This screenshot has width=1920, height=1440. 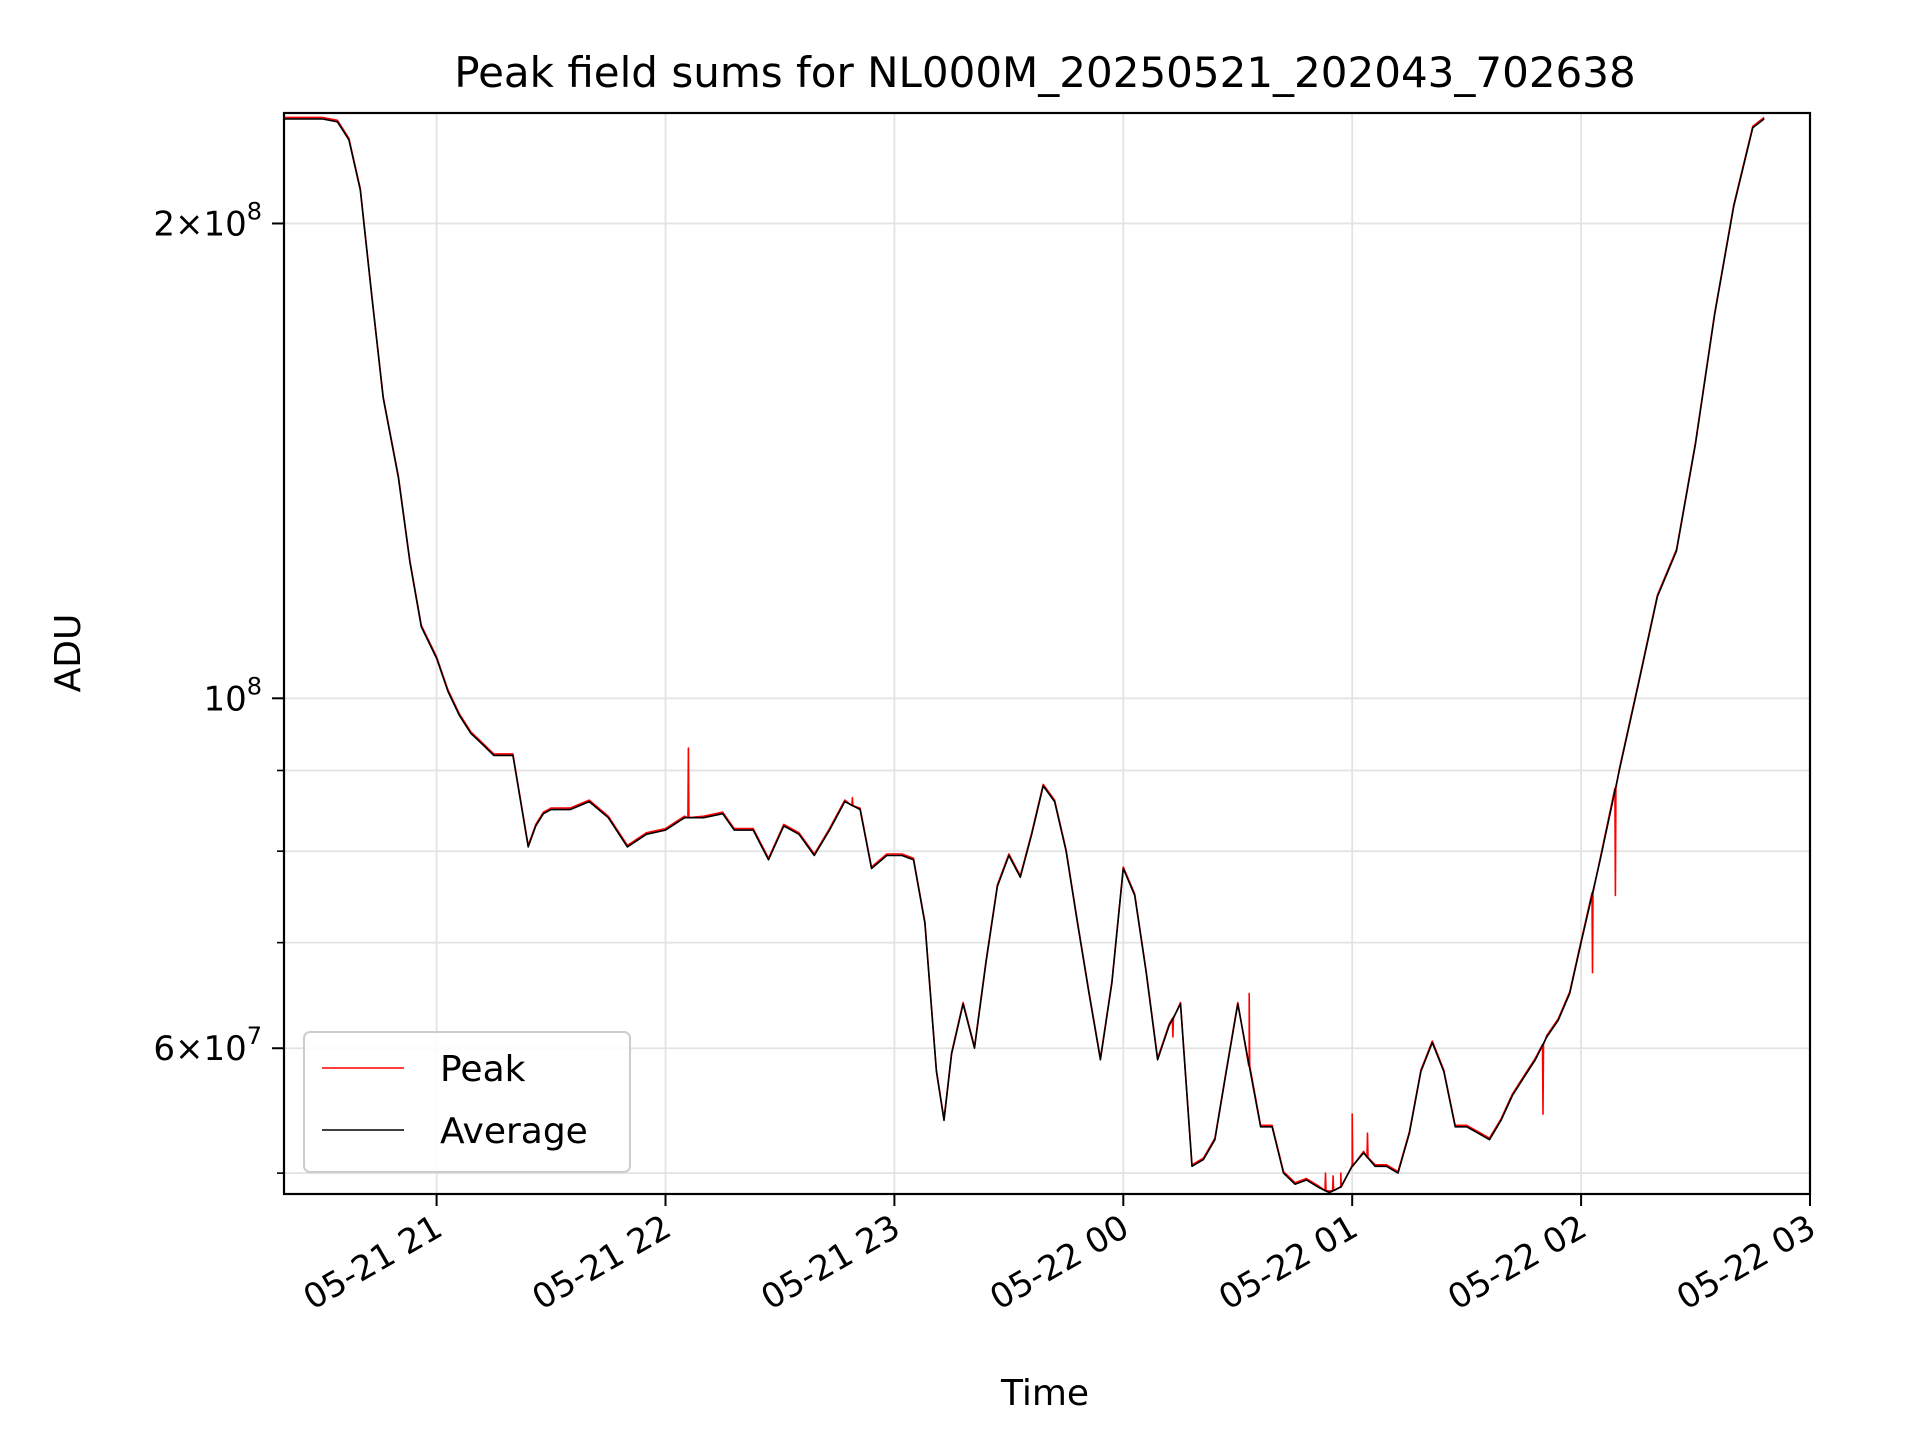 I want to click on legend: Peak Average, so click(x=467, y=1102).